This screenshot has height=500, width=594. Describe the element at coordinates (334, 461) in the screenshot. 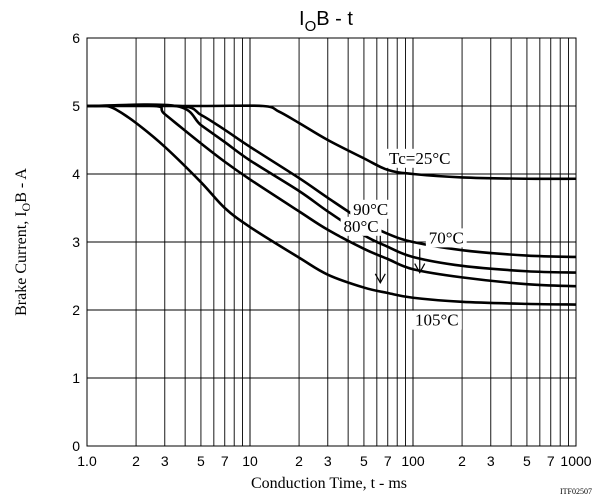

I see `x-tick-labels: 1.0 2 3 5 7 10 2 3 5 7 100 2 3 5 7 1000` at that location.